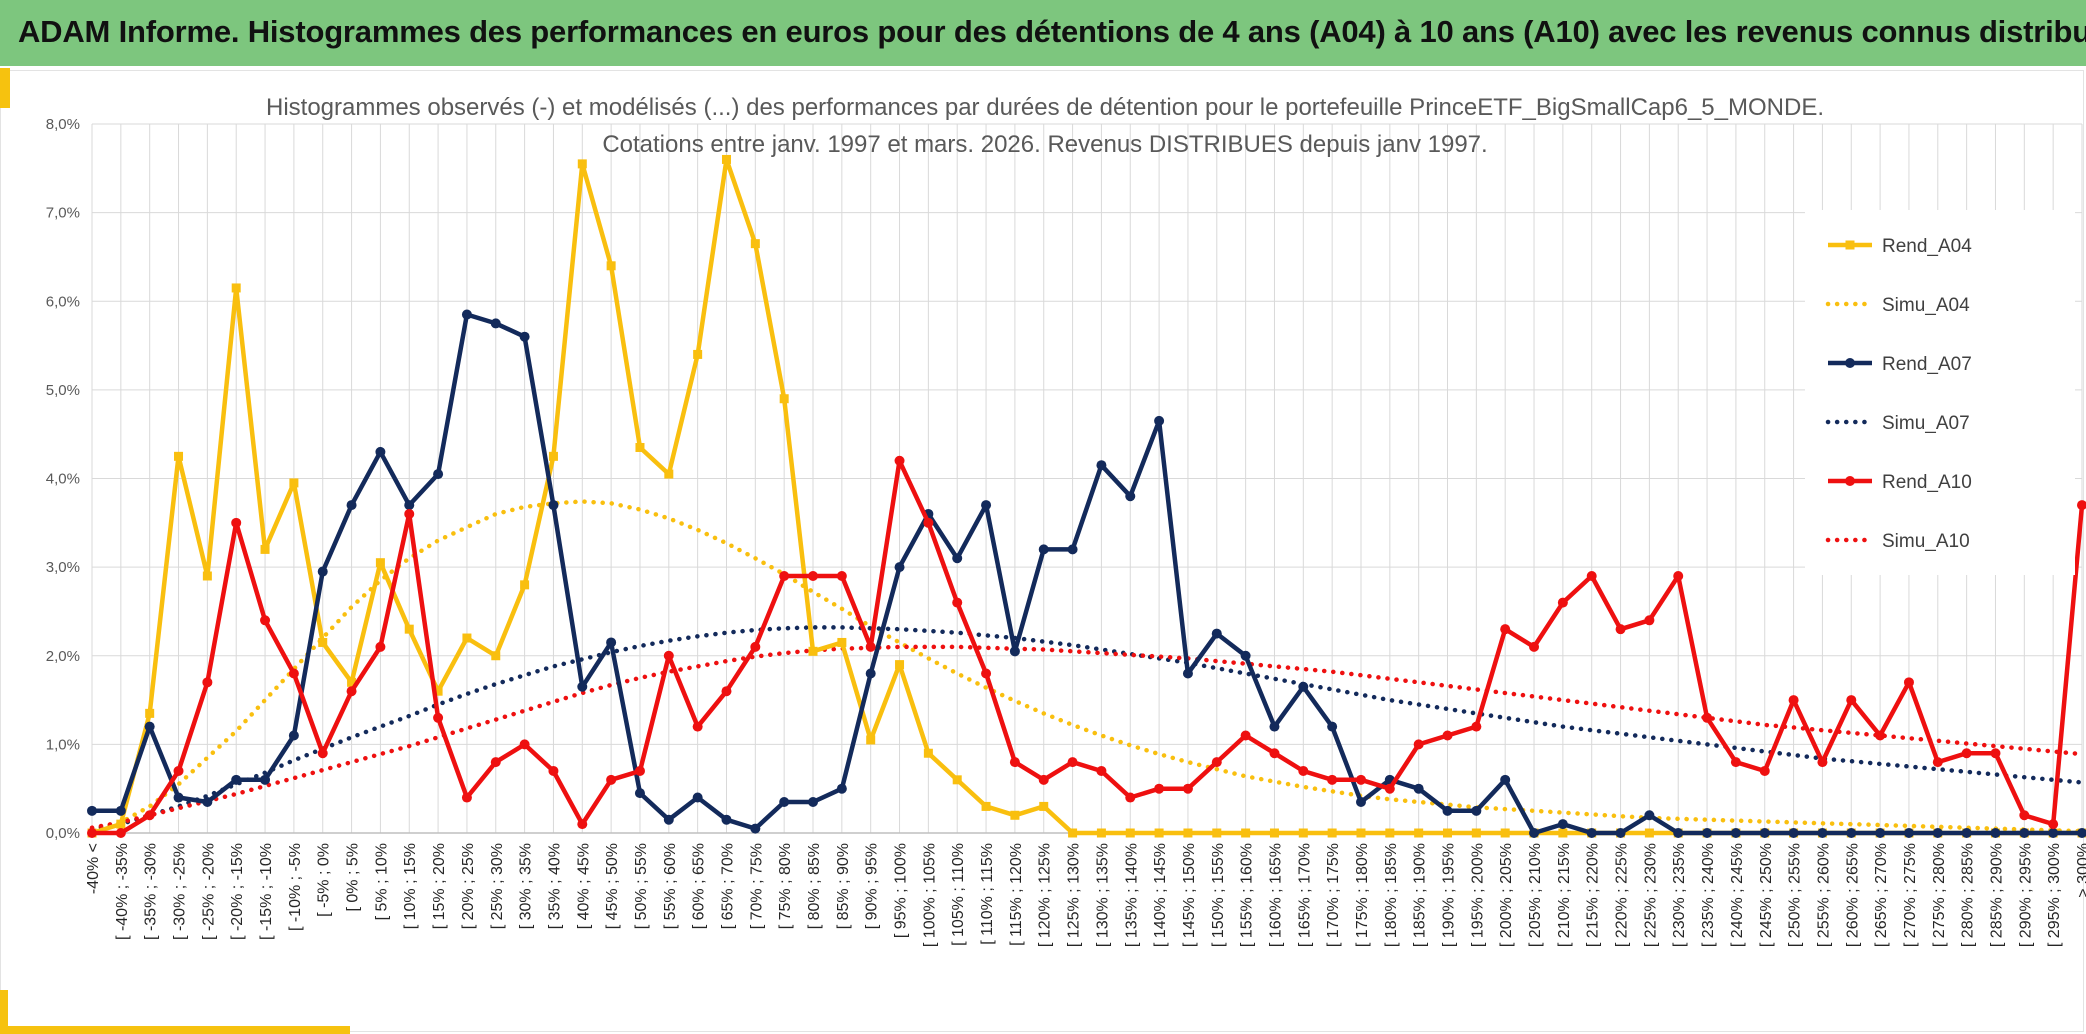 The image size is (2086, 1034). Describe the element at coordinates (63, 567) in the screenshot. I see `y-tick-label: 3,0%` at that location.